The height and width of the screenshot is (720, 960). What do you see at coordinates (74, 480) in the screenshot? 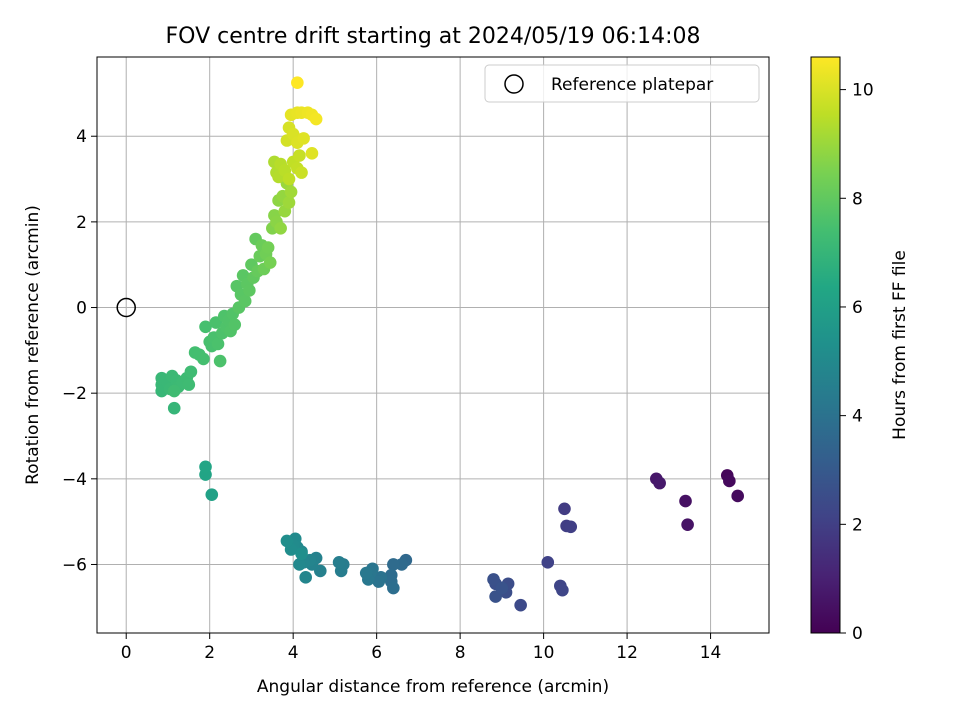
I see `y-tick-label: −4` at bounding box center [74, 480].